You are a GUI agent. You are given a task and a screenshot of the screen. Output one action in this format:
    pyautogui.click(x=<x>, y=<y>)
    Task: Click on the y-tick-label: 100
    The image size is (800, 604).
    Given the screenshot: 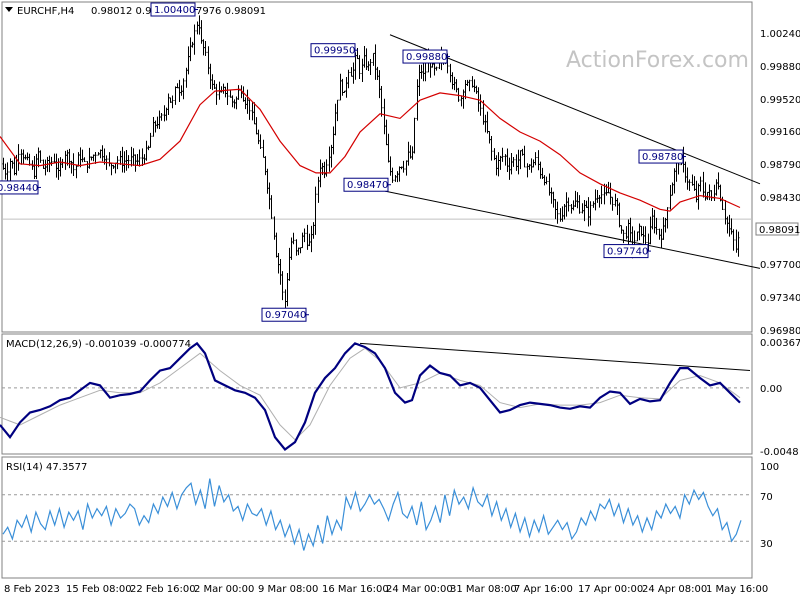 What is the action you would take?
    pyautogui.click(x=769, y=467)
    